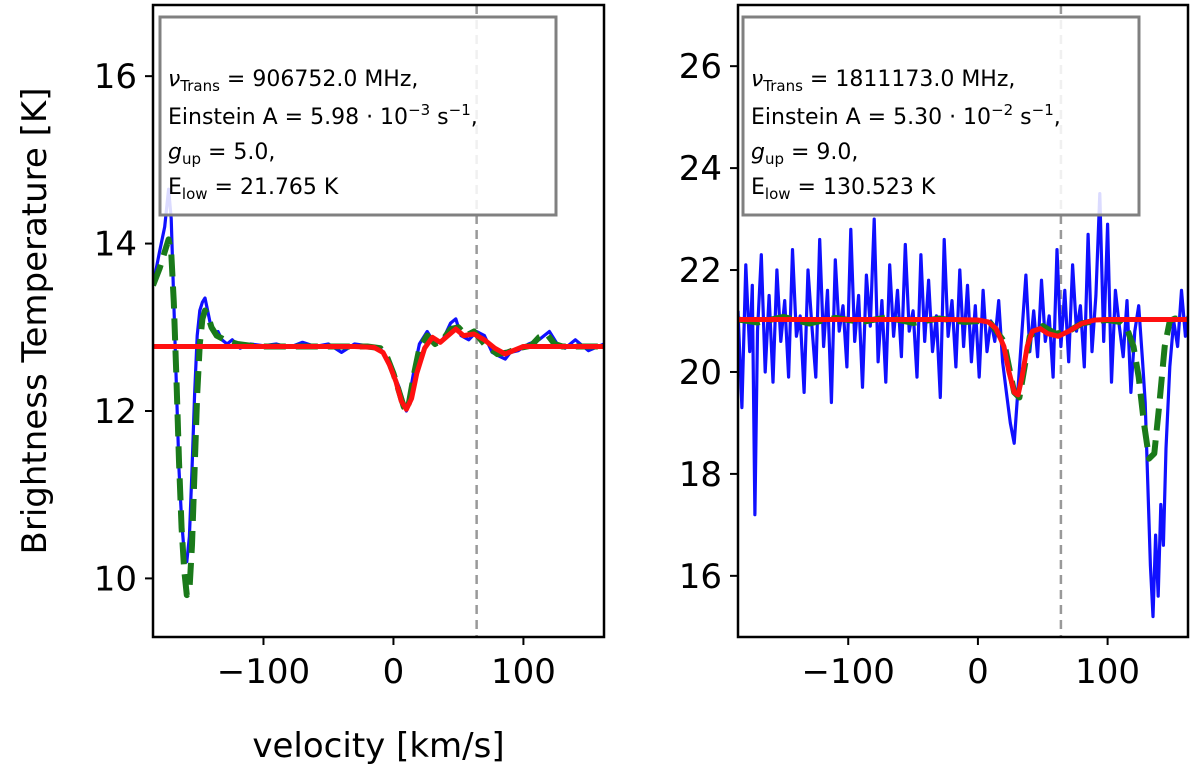  Describe the element at coordinates (700, 67) in the screenshot. I see `y-tick-label: 26` at that location.